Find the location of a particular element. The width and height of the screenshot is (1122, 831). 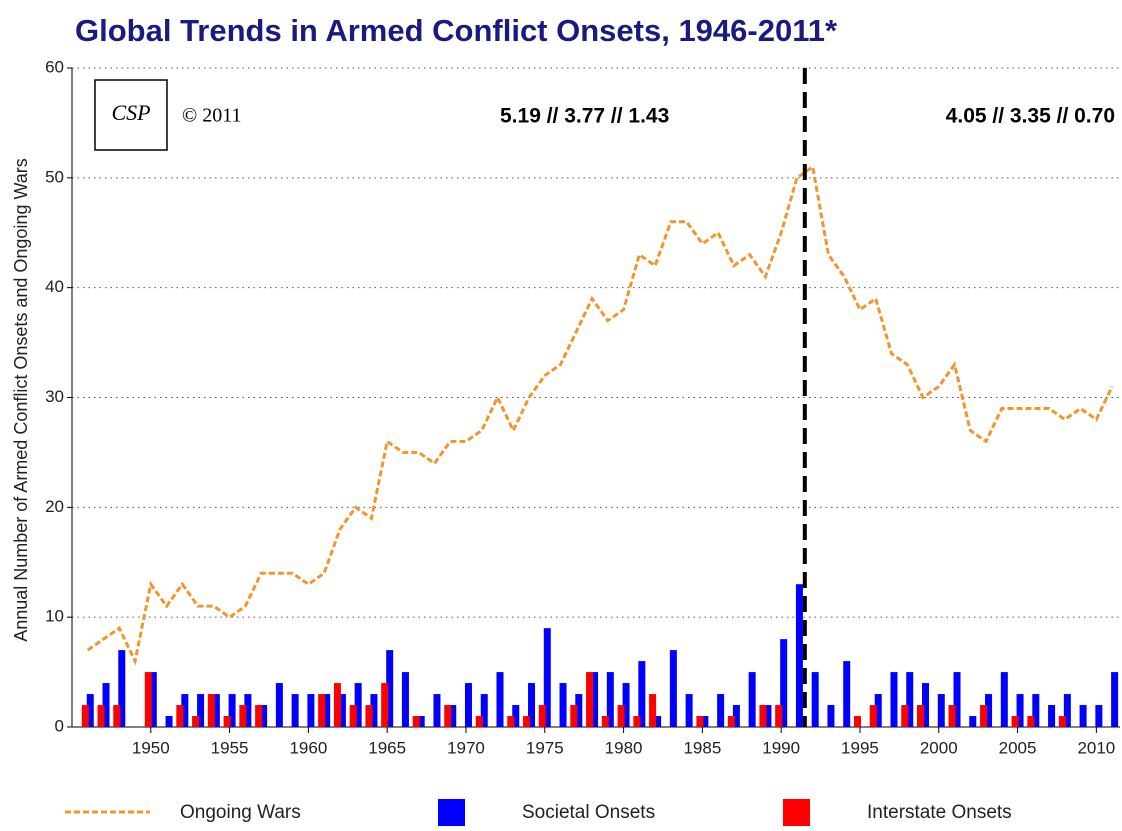

annotation: 4.05 // 3.35 // 0.70 is located at coordinates (1030, 116).